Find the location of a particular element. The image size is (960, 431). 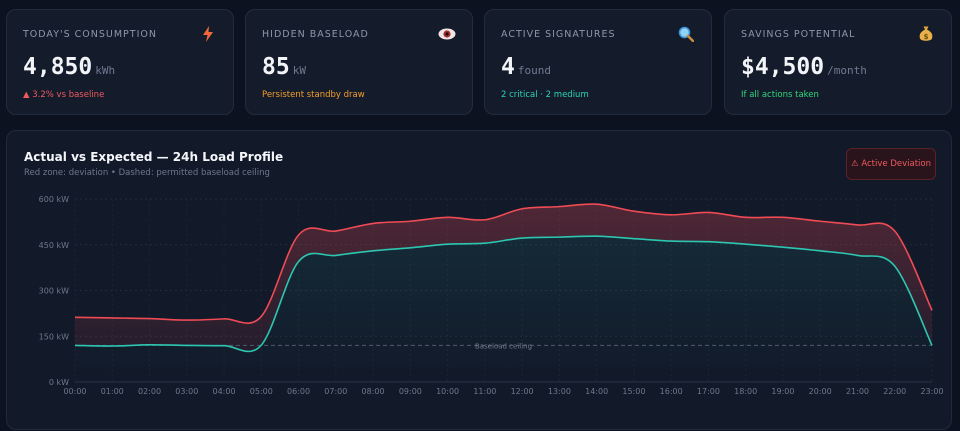

card-subtext: Persistent standby draw is located at coordinates (313, 95).